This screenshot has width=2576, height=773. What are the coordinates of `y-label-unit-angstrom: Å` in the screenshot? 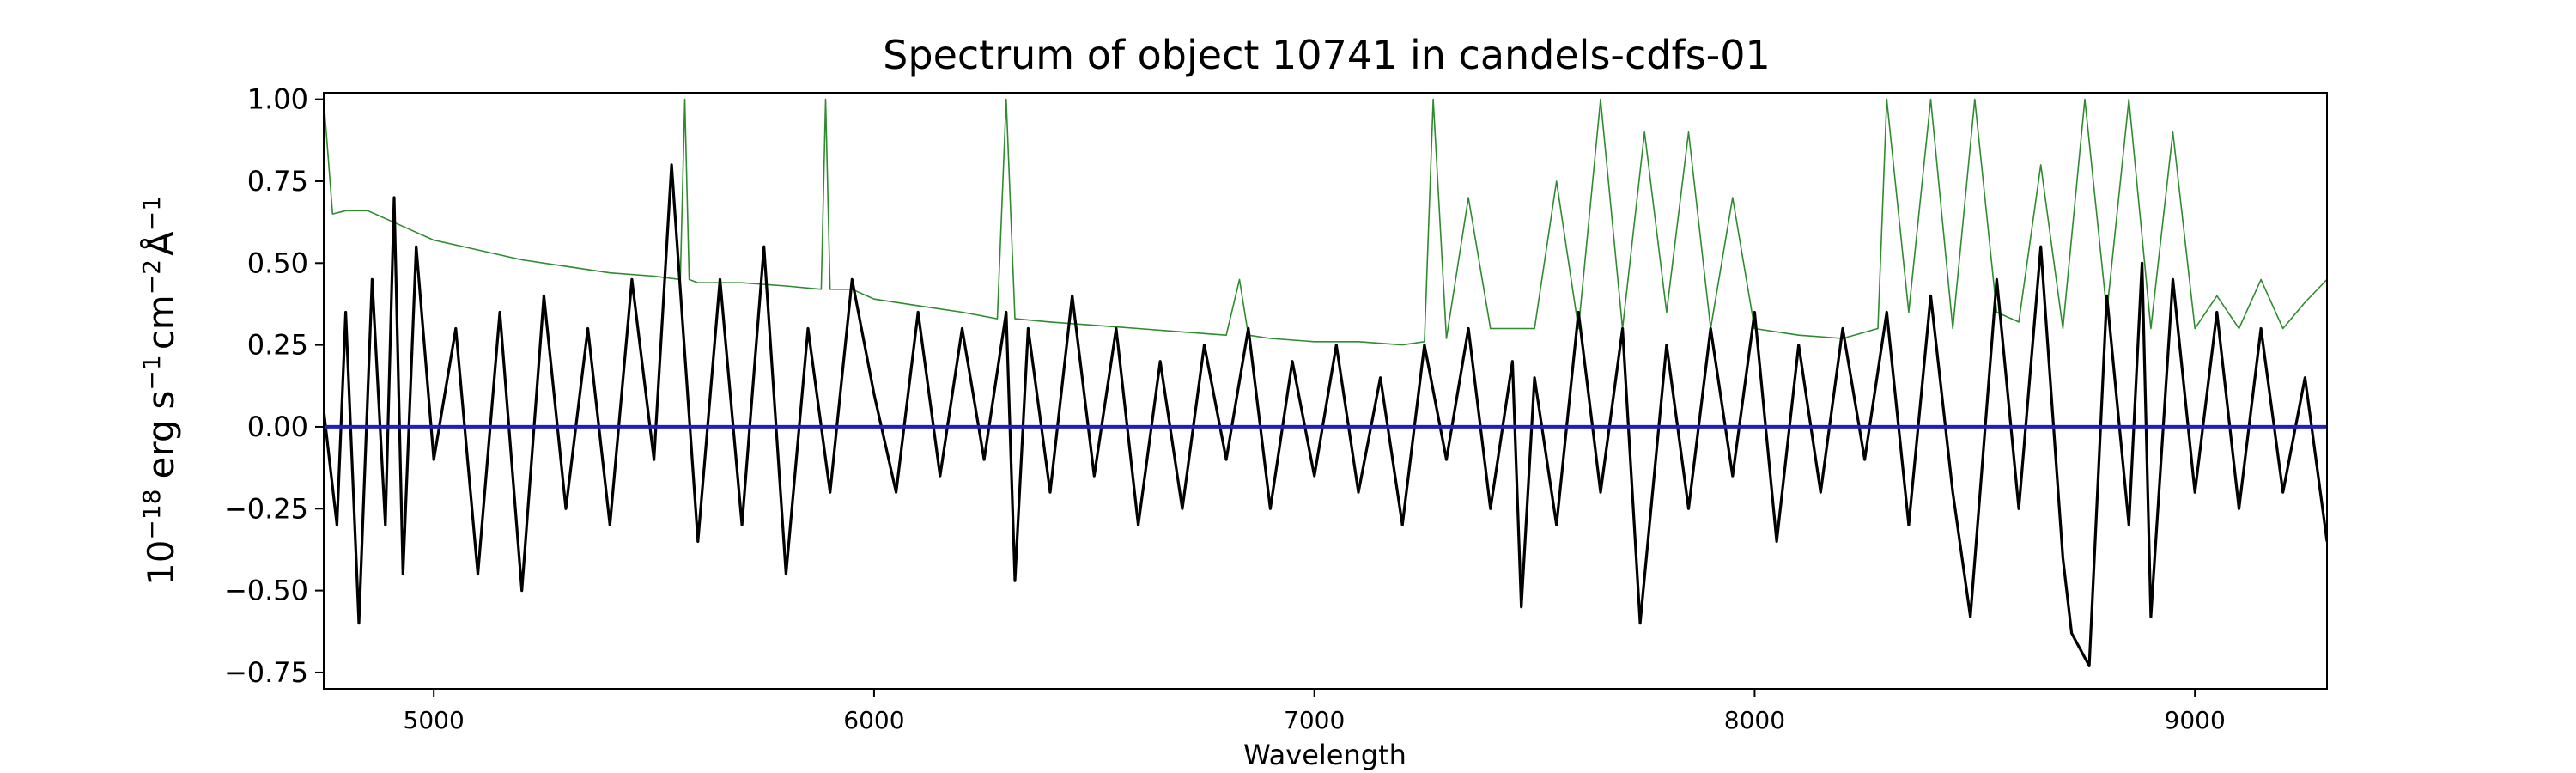 It's located at (160, 243).